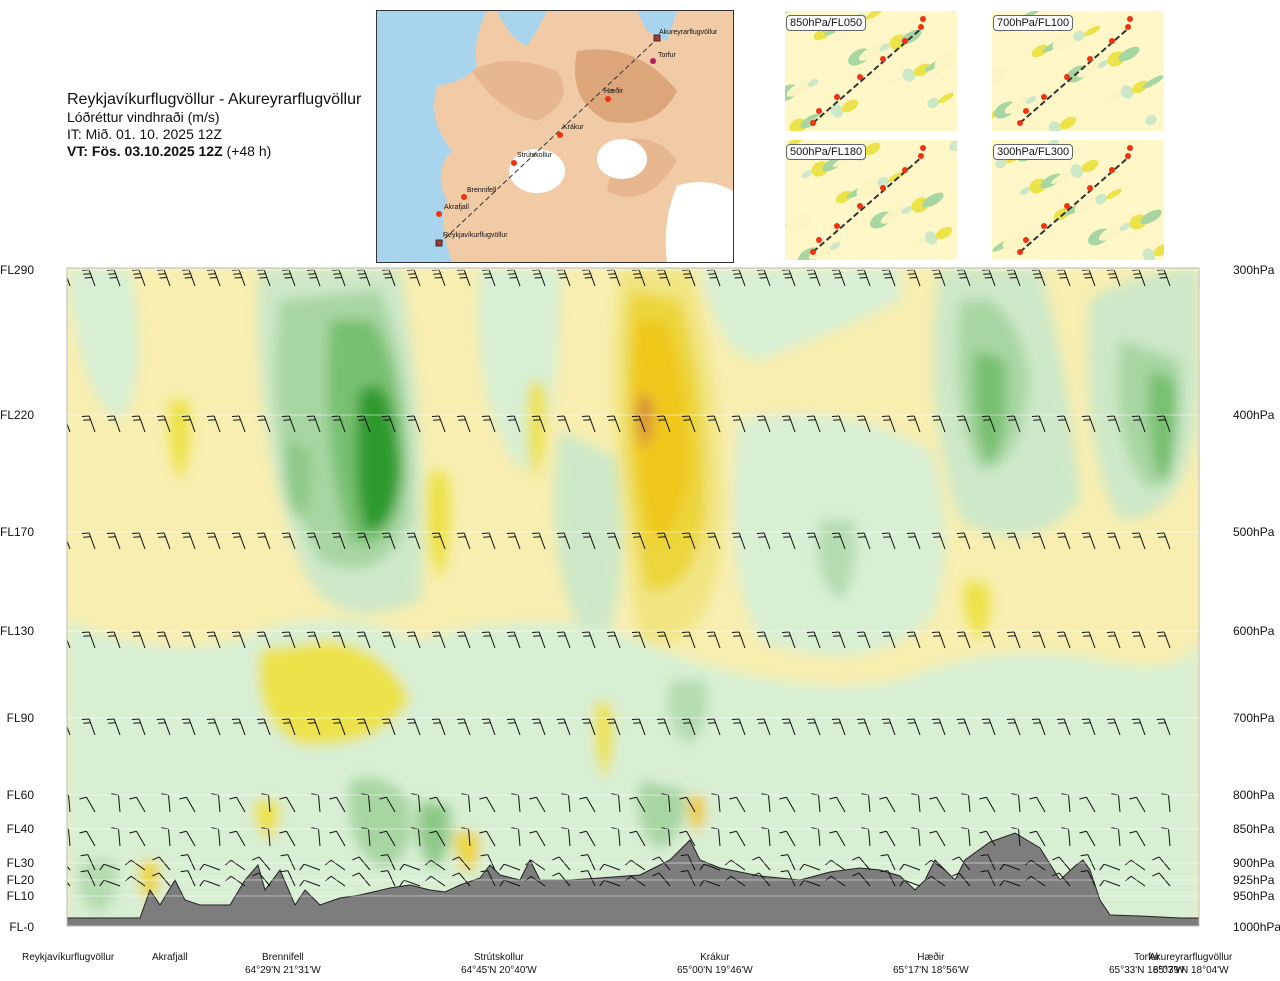  I want to click on route-map-svg, so click(555, 136).